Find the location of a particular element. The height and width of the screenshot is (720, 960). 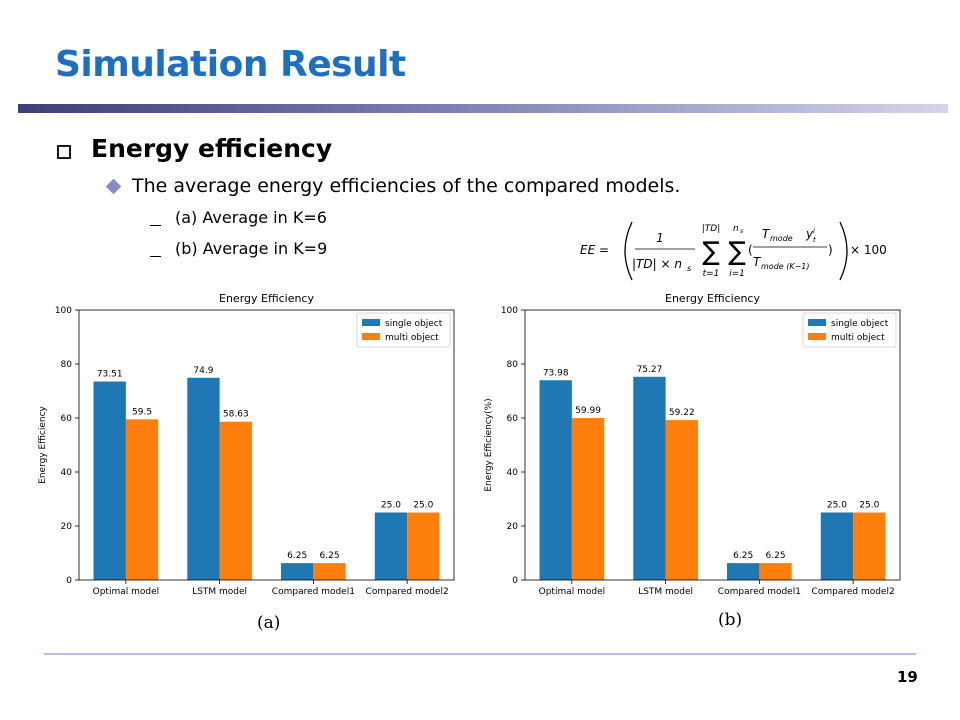

paren-close: ) is located at coordinates (830, 250).